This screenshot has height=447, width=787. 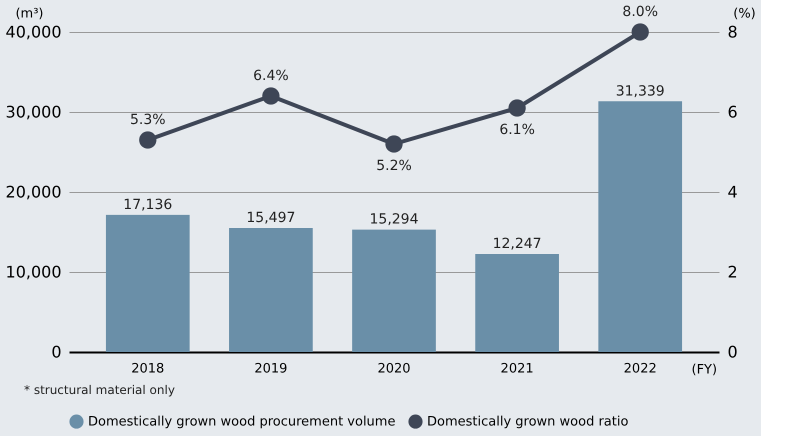 I want to click on x-axis-title: (FY), so click(x=705, y=370).